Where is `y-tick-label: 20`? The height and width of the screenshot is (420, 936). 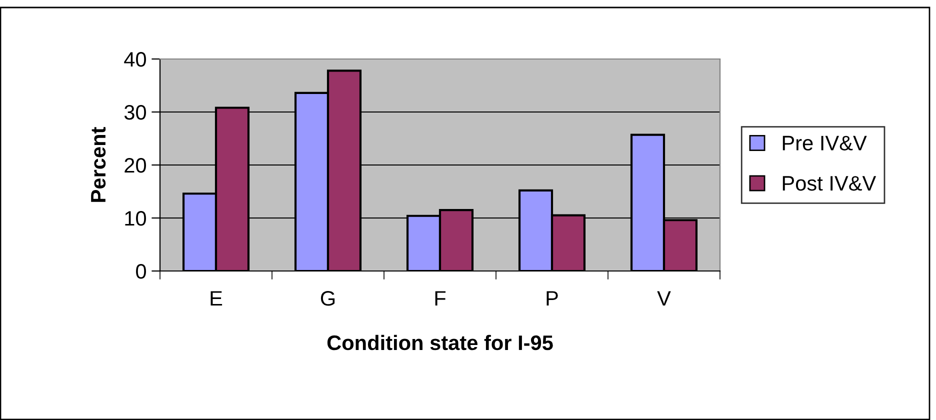
y-tick-label: 20 is located at coordinates (135, 165).